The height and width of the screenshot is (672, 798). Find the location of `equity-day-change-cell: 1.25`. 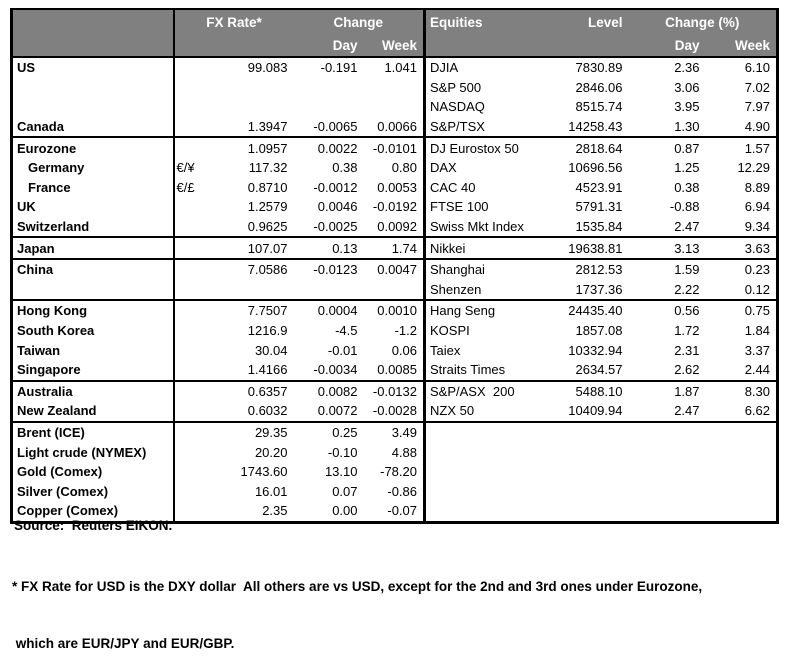

equity-day-change-cell: 1.25 is located at coordinates (687, 168).